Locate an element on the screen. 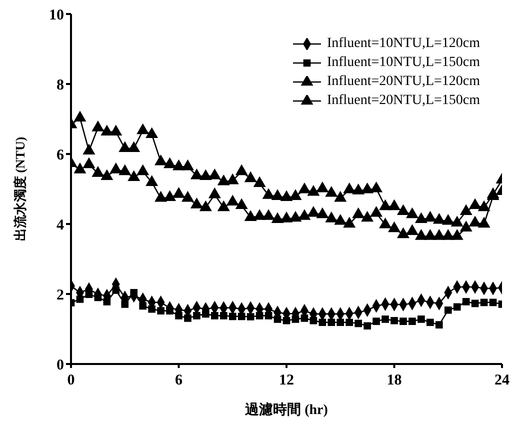 The width and height of the screenshot is (528, 436). x-axis-title: 過濾時間 (hr) is located at coordinates (286, 410).